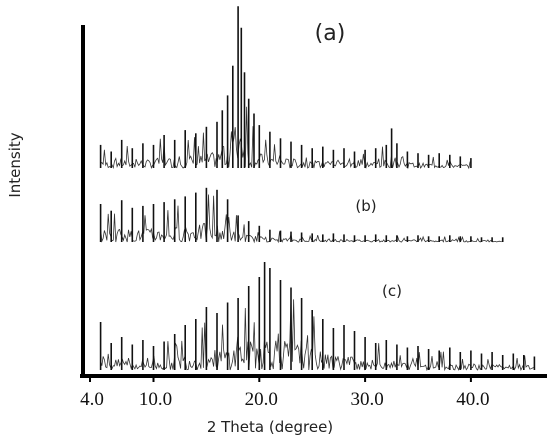 This screenshot has width=550, height=440. Describe the element at coordinates (92, 399) in the screenshot. I see `x-tick-label-1: 4.0` at that location.